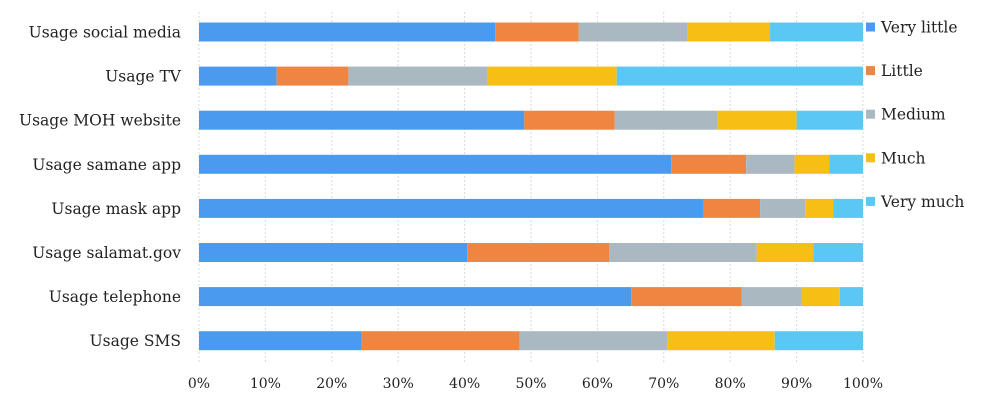 The width and height of the screenshot is (1000, 408). What do you see at coordinates (870, 27) in the screenshot?
I see `legend-swatch-very-little` at bounding box center [870, 27].